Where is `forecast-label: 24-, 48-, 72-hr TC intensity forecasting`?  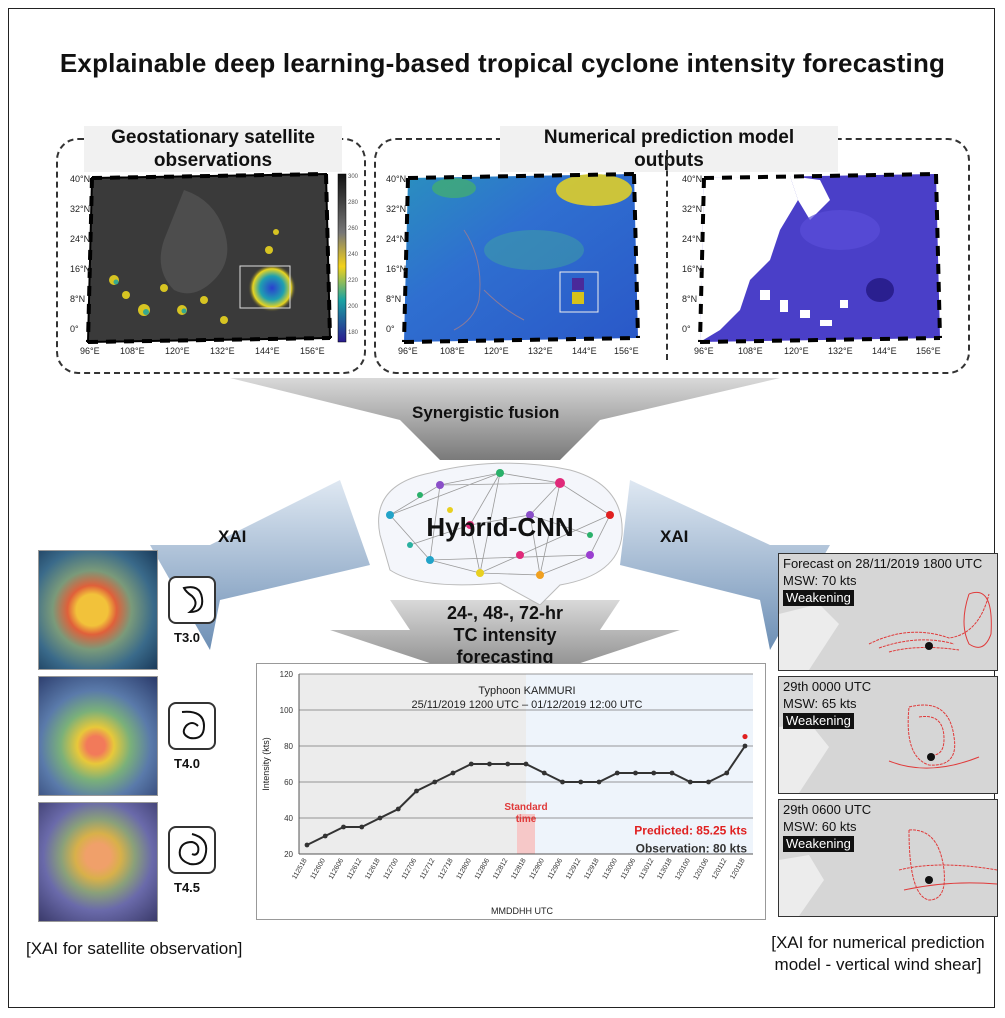
forecast-label: 24-, 48-, 72-hr TC intensity forecasting is located at coordinates (505, 635).